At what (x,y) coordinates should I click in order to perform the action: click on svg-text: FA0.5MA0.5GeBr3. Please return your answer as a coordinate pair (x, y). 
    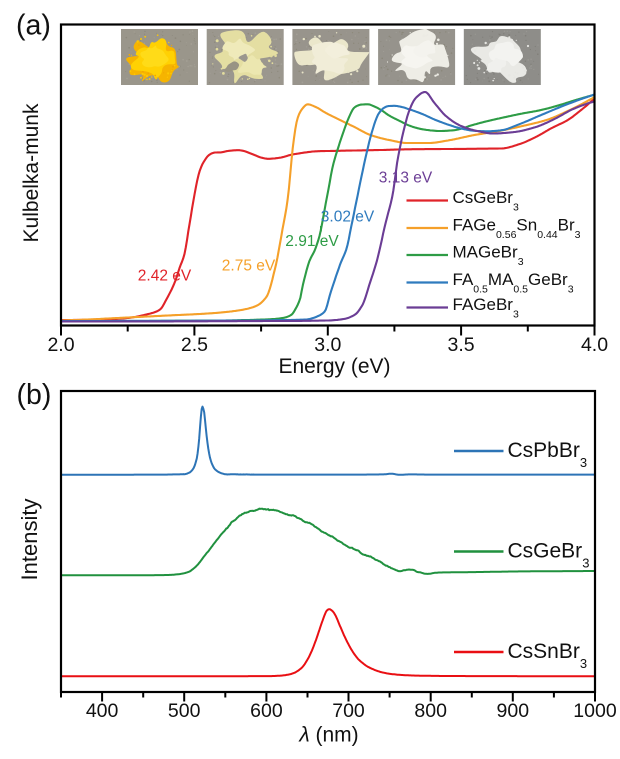
    Looking at the image, I should click on (513, 283).